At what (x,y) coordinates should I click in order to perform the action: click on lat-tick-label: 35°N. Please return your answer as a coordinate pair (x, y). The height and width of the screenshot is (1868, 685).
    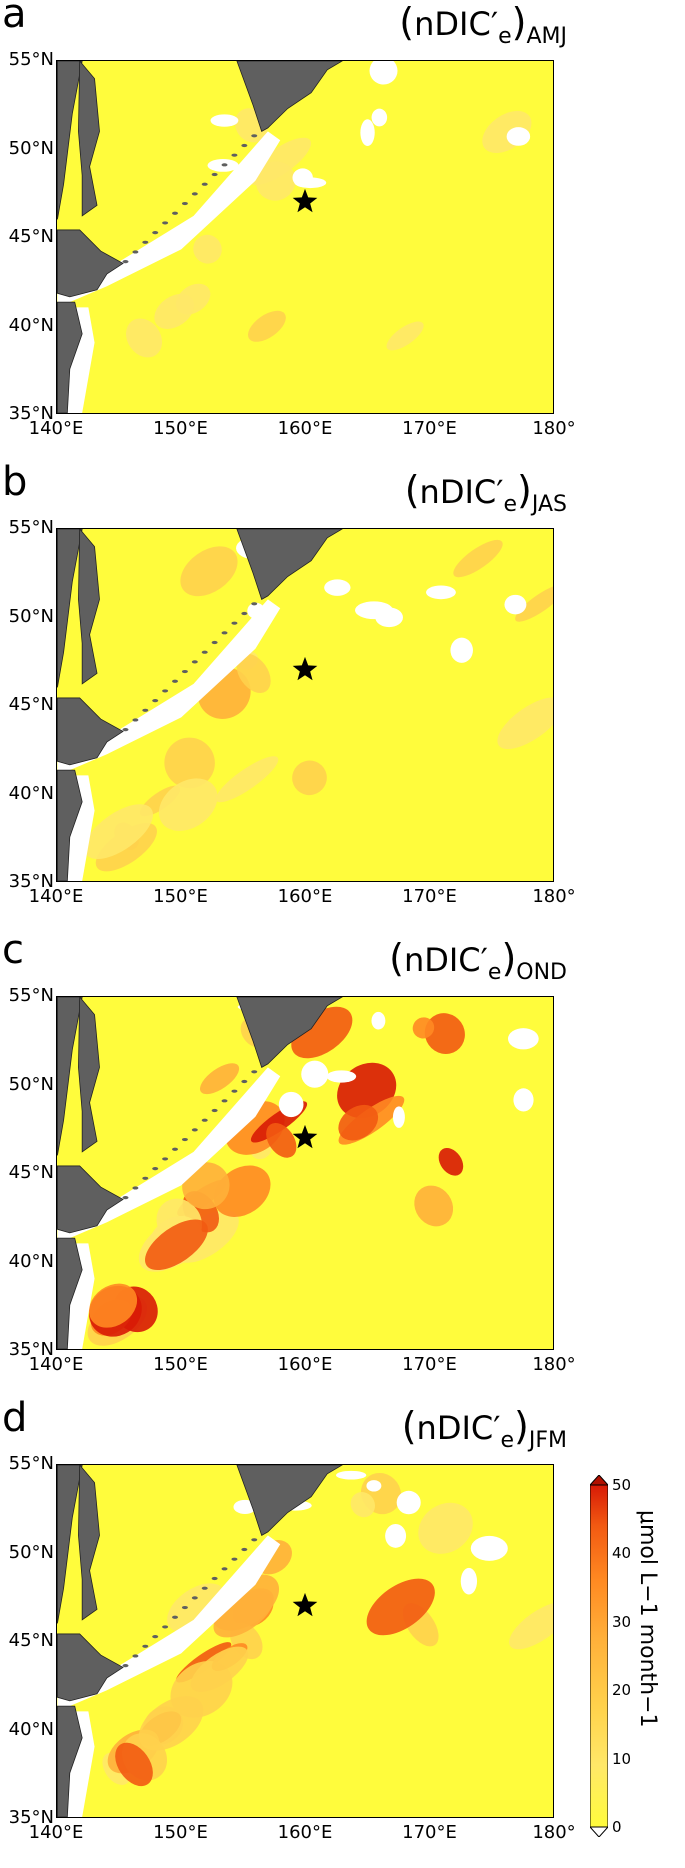
    Looking at the image, I should click on (31, 1817).